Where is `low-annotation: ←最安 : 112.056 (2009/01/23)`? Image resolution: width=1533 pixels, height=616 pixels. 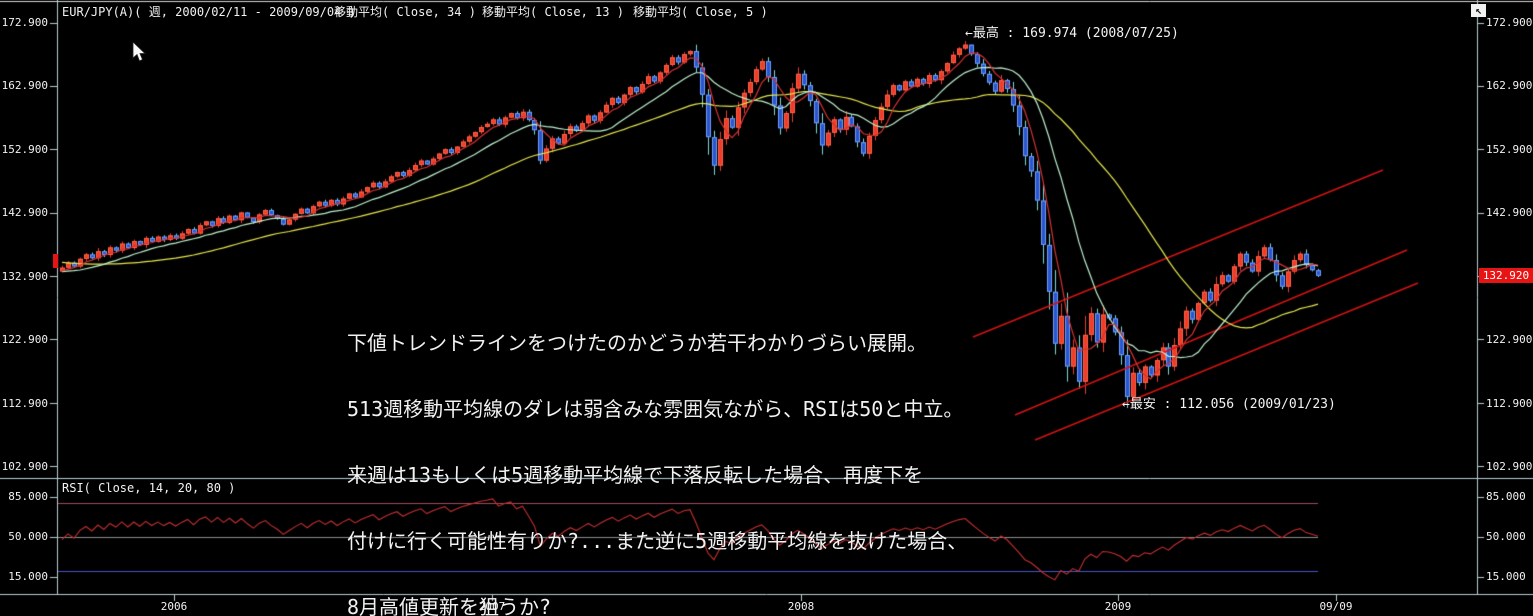 low-annotation: ←最安 : 112.056 (2009/01/23) is located at coordinates (1229, 404).